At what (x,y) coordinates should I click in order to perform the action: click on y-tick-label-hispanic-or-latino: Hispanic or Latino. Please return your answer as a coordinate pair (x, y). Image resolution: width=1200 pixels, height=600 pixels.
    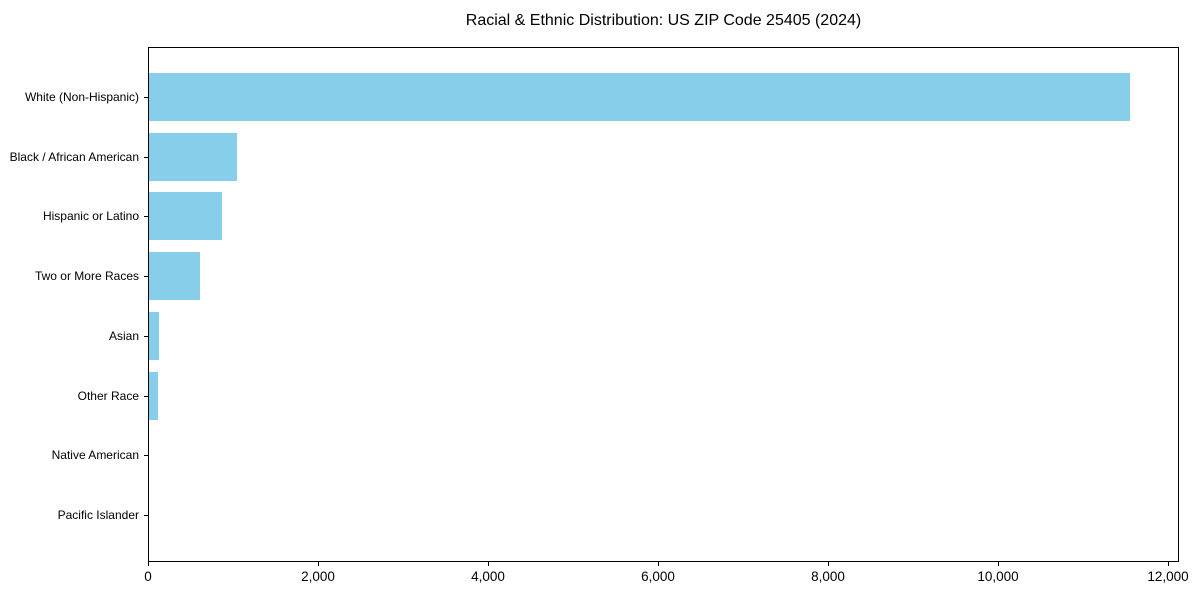
    Looking at the image, I should click on (90, 216).